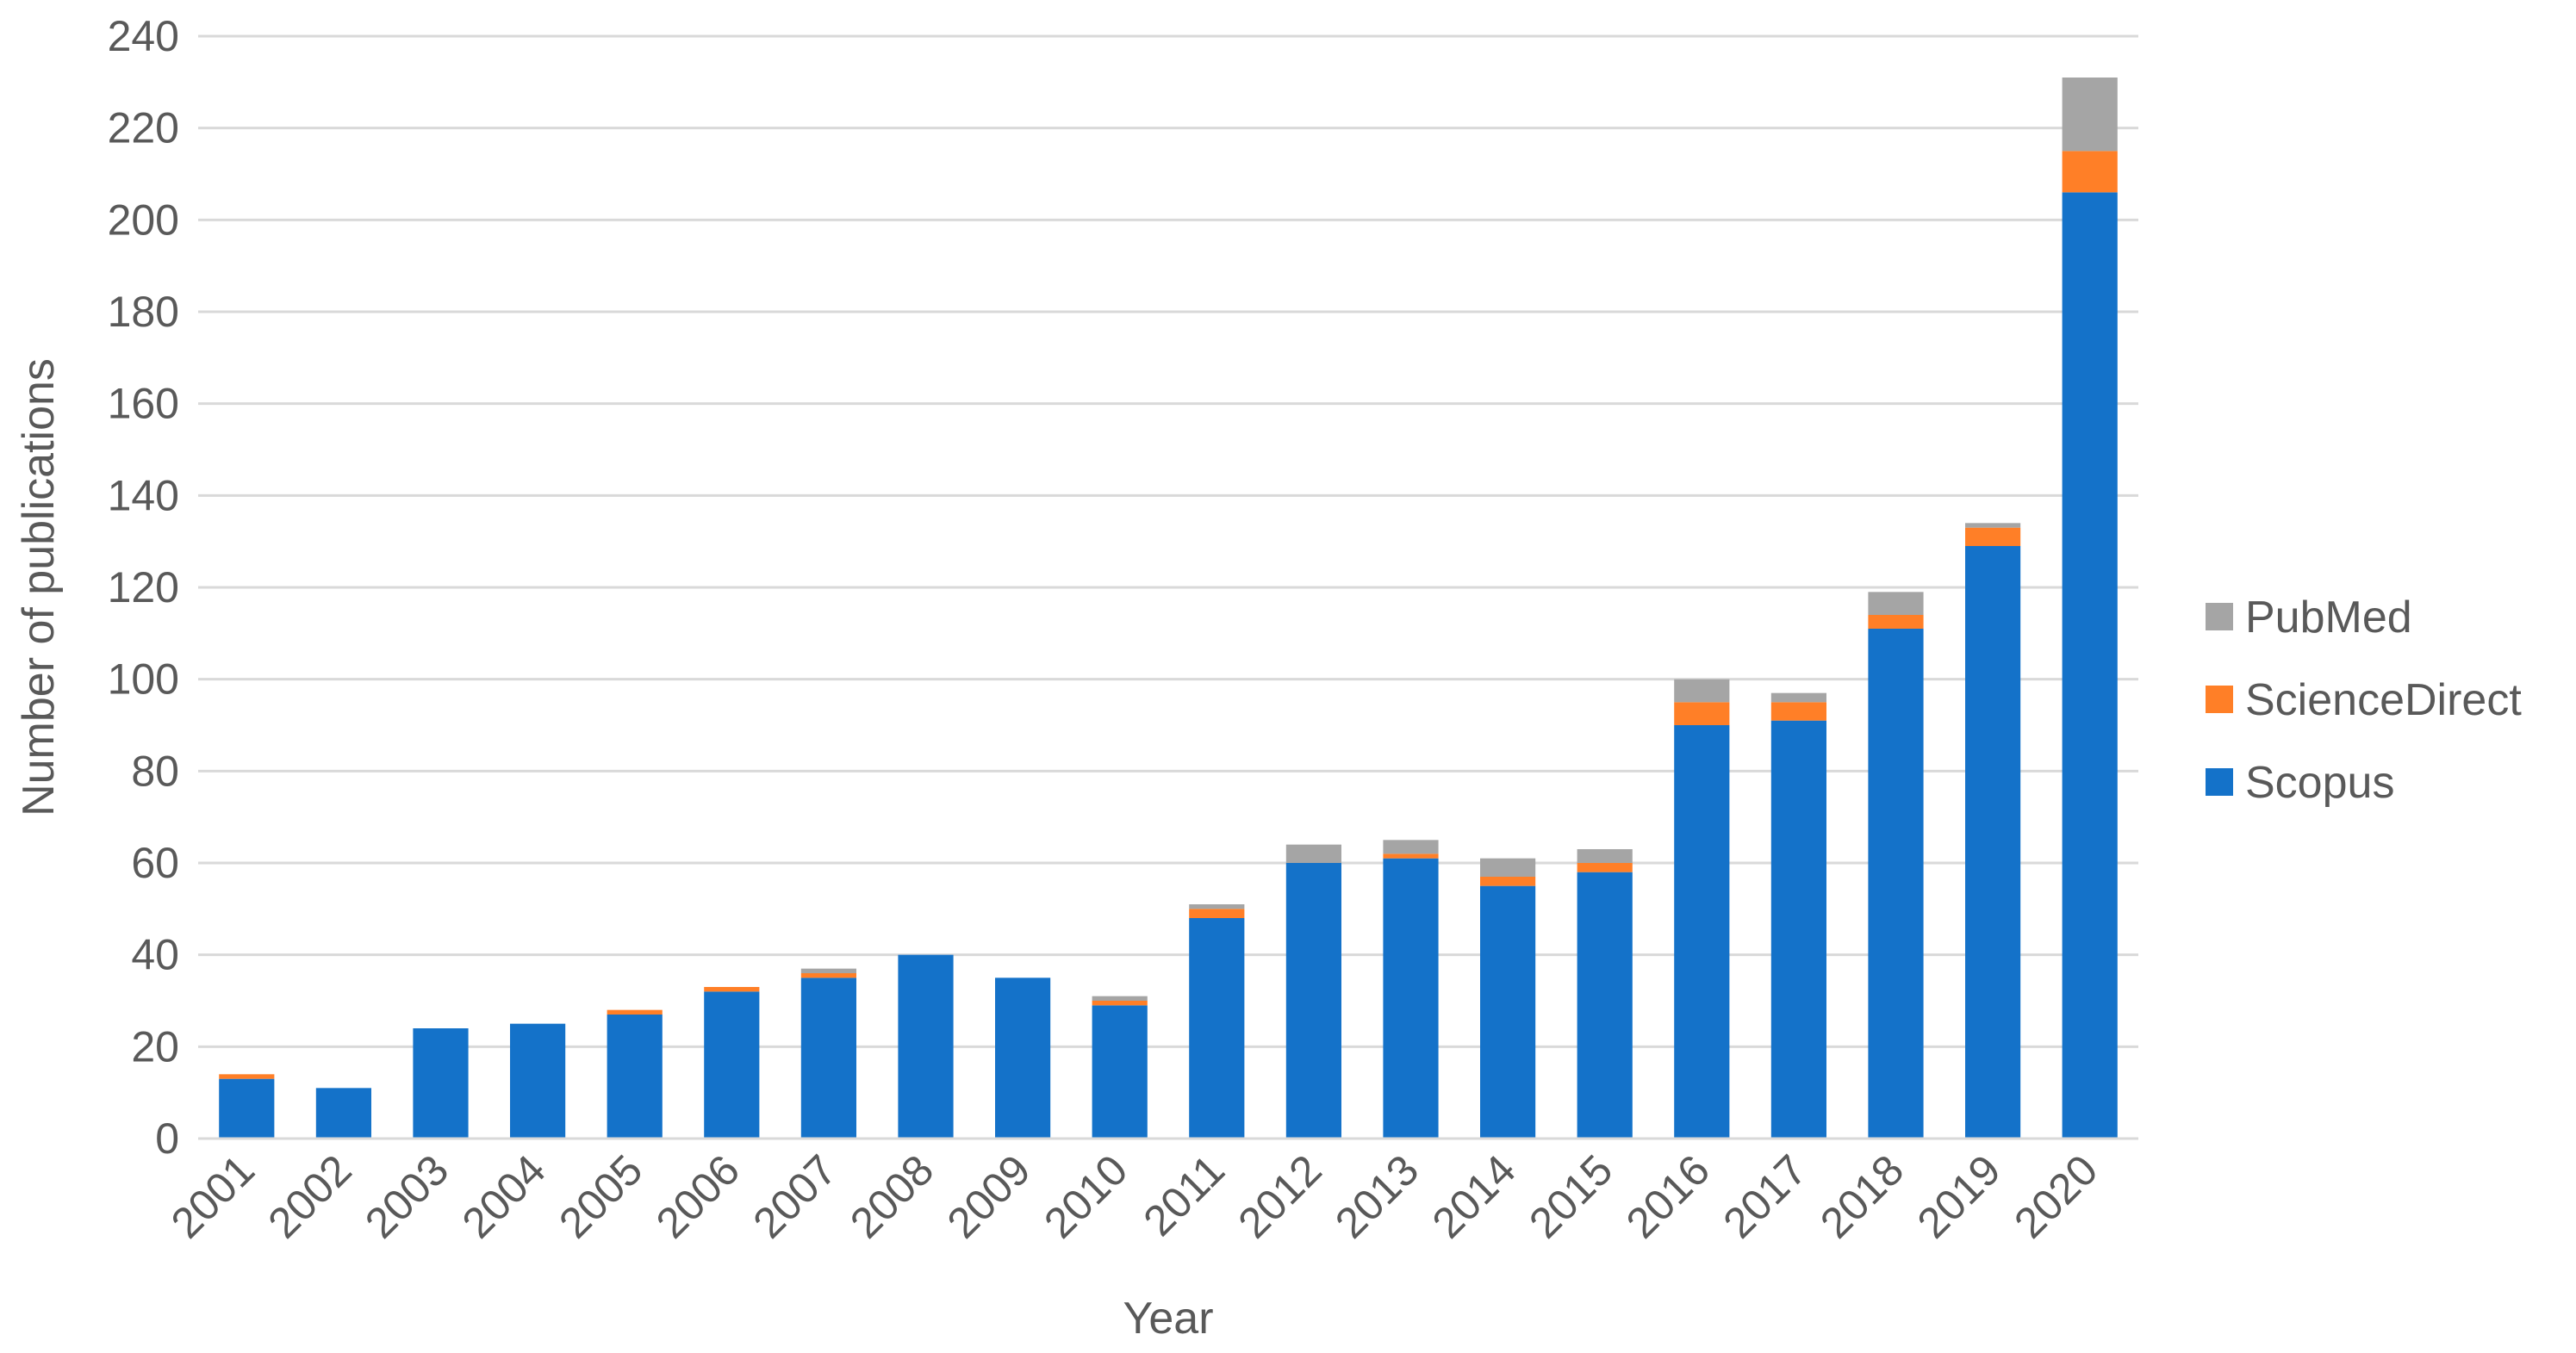 The image size is (2576, 1353). What do you see at coordinates (2319, 783) in the screenshot?
I see `legend-label-scopus: Scopus` at bounding box center [2319, 783].